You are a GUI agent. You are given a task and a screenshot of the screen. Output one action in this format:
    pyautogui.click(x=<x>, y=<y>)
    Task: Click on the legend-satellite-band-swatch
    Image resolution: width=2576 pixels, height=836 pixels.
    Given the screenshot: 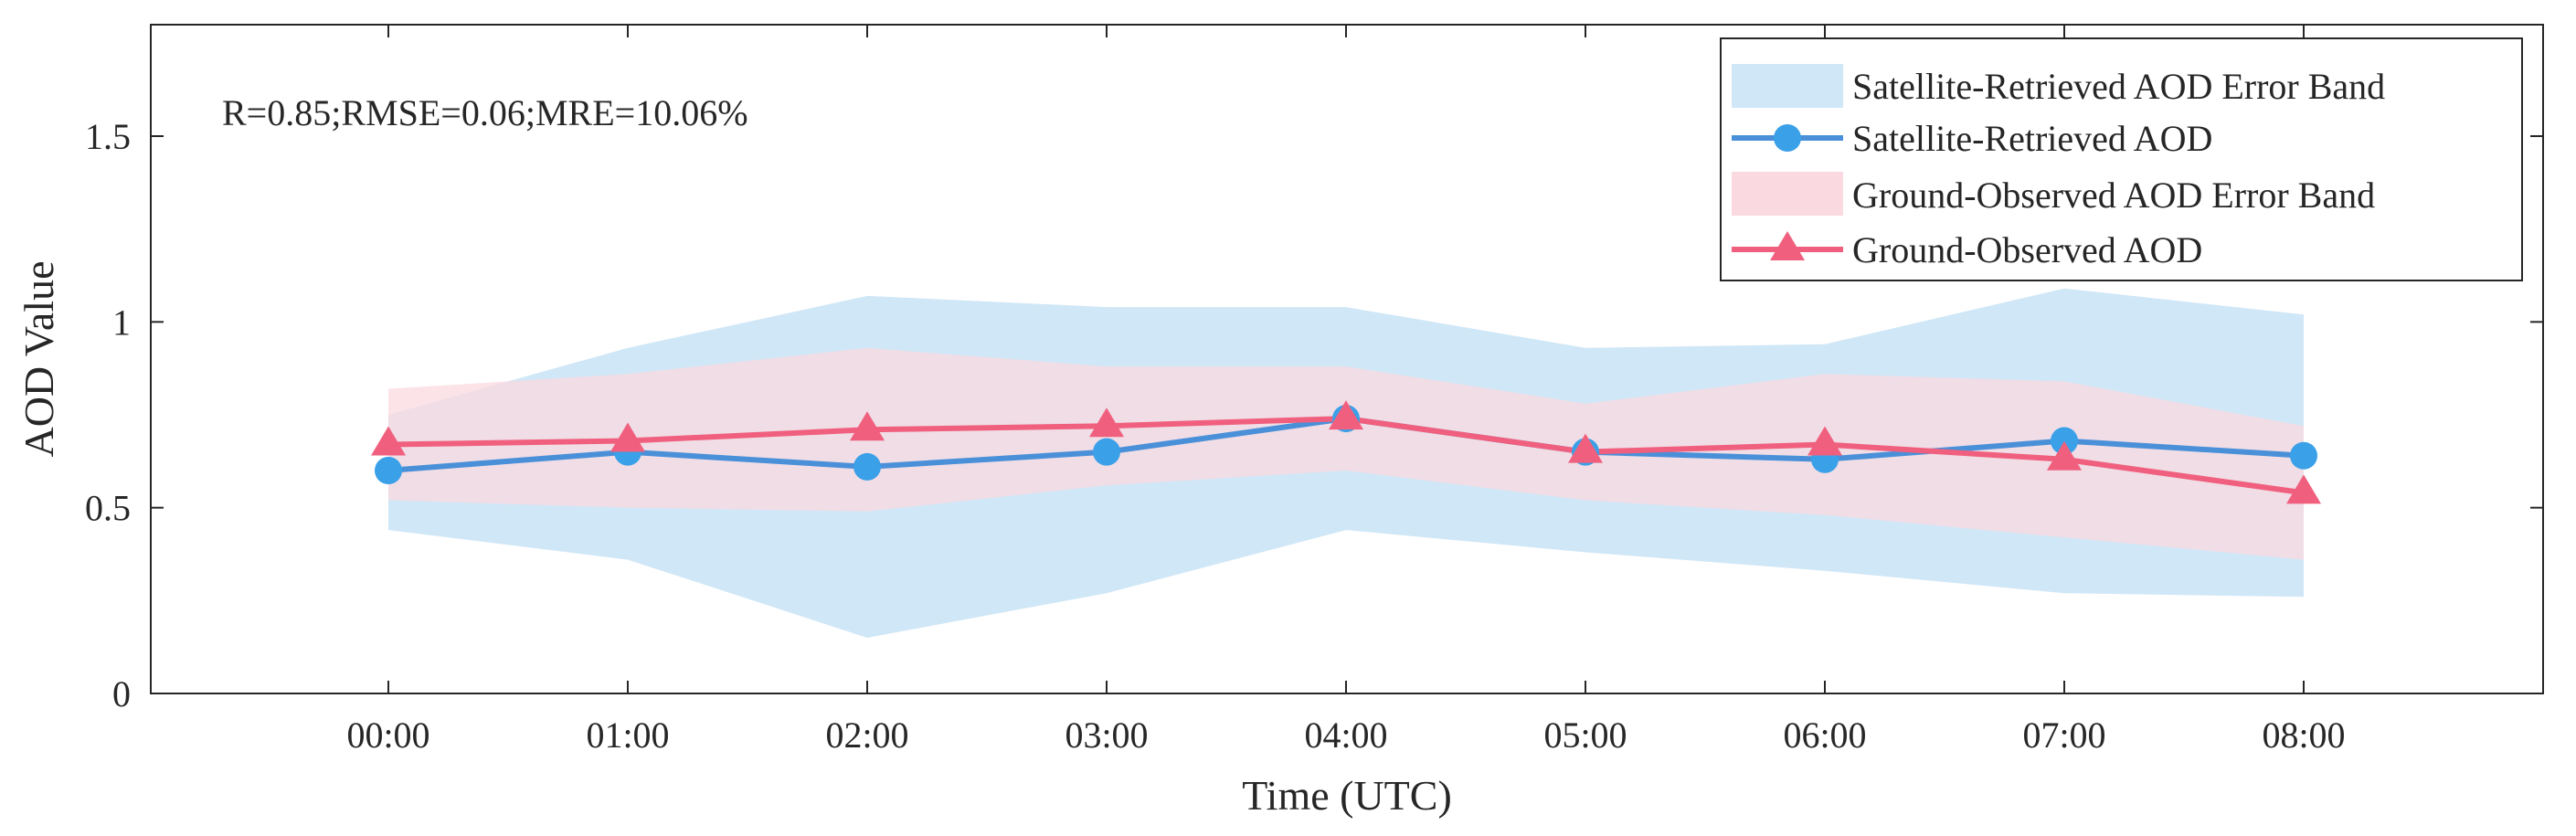 What is the action you would take?
    pyautogui.click(x=1787, y=86)
    